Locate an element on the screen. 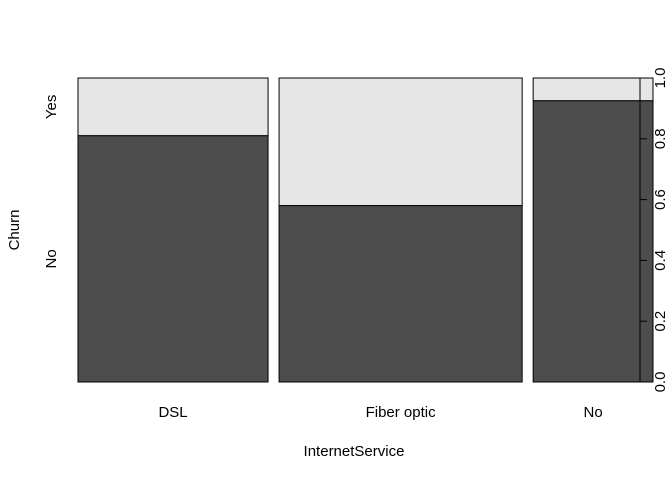 The image size is (672, 480). x-tick-label-no: No is located at coordinates (592, 412).